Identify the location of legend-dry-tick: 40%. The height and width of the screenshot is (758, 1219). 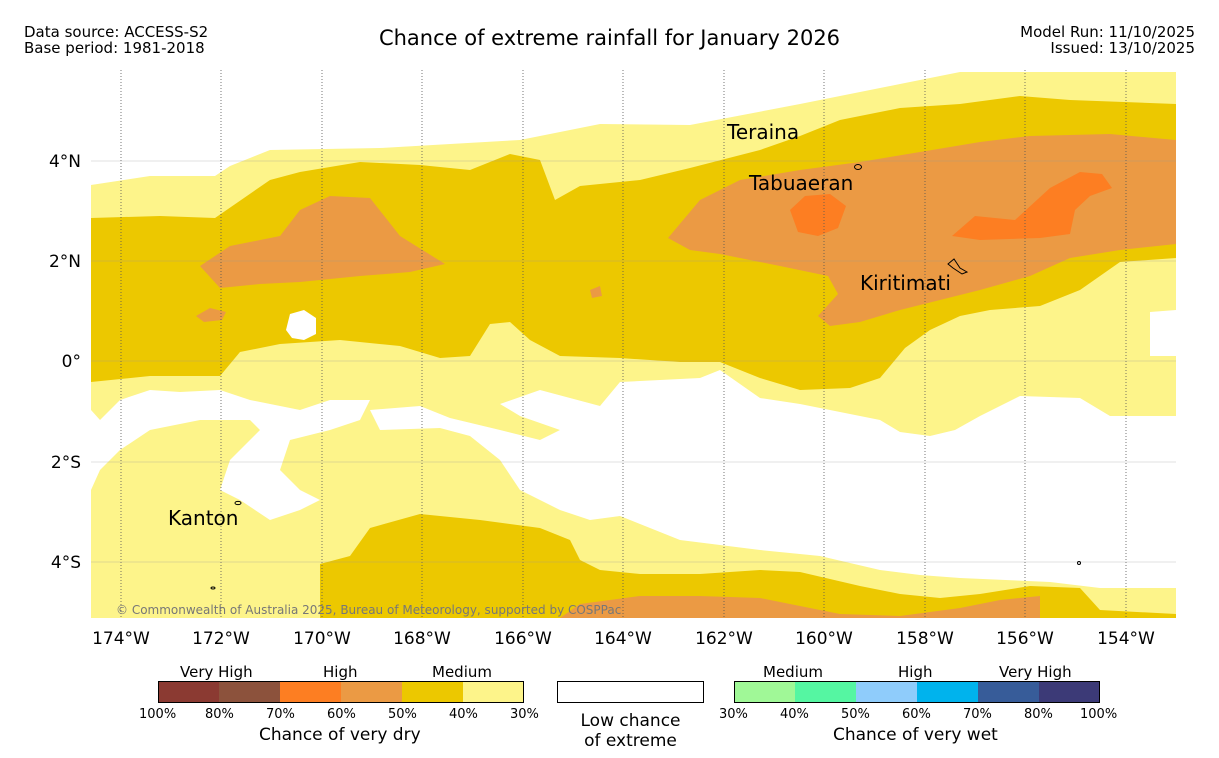
(463, 714).